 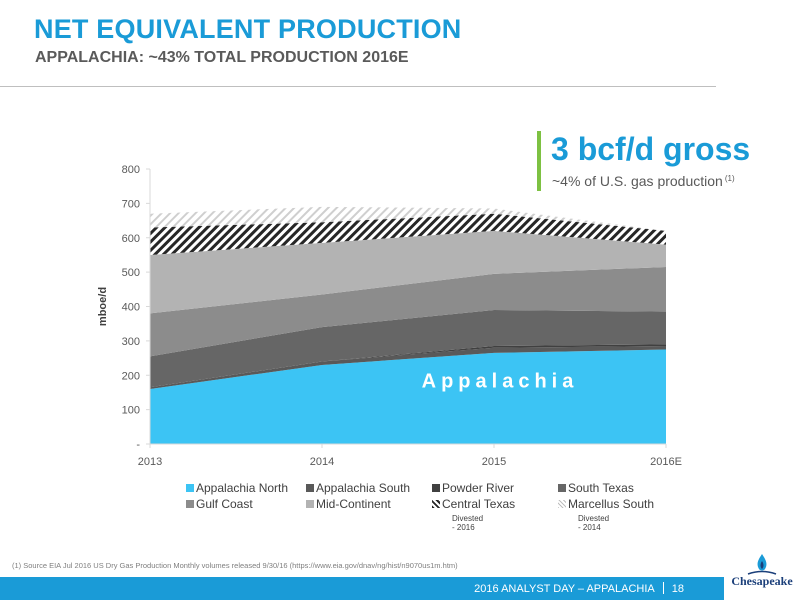 What do you see at coordinates (222, 57) in the screenshot?
I see `page-subtitle: APPALACHIA: ~43% TOTAL PRODUCTION 2016E` at bounding box center [222, 57].